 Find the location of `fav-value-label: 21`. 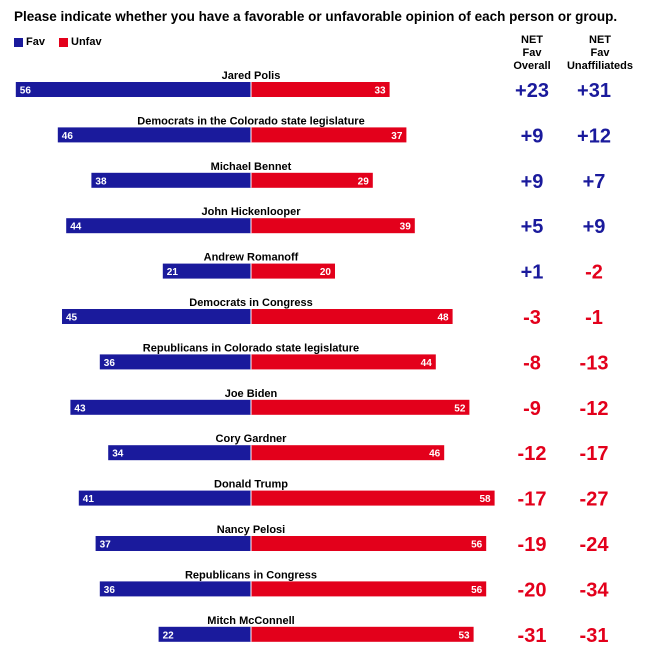

fav-value-label: 21 is located at coordinates (173, 272).